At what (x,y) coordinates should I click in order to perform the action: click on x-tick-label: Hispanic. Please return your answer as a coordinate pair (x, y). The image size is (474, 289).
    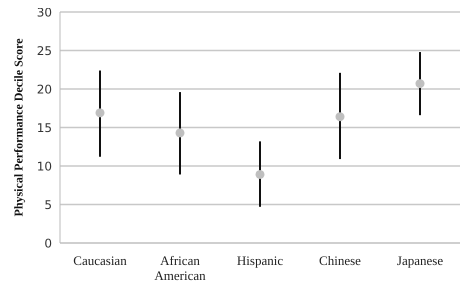
    Looking at the image, I should click on (260, 260).